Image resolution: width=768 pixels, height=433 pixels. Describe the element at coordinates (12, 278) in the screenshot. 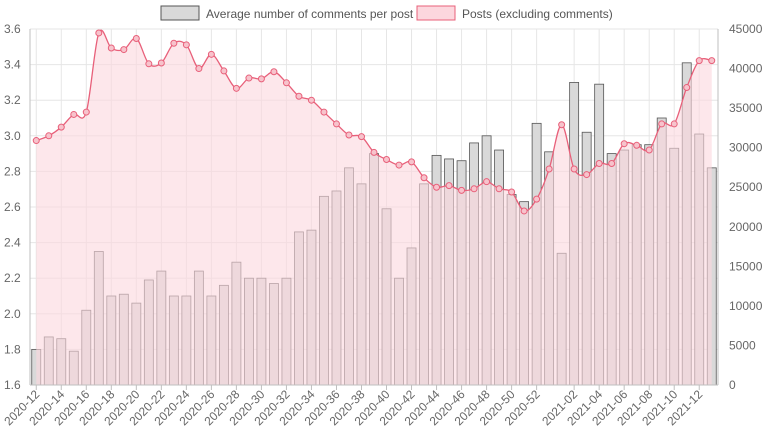

I see `y-left-tick-label: 2.2` at that location.